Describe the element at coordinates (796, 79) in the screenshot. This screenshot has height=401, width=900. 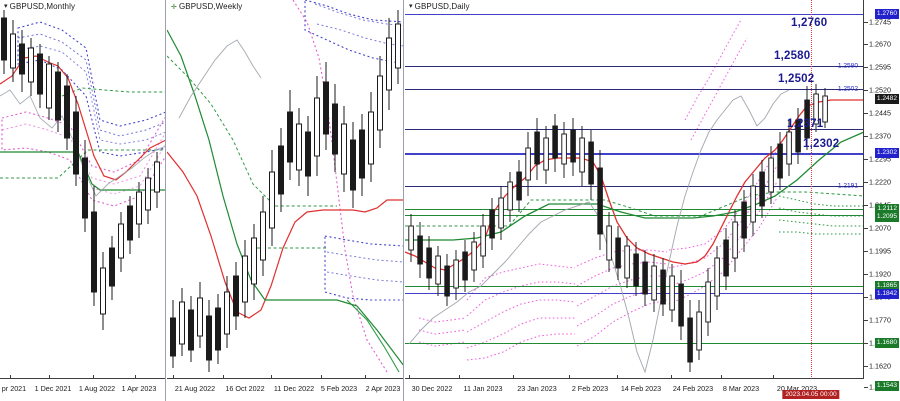
I see `annotation-12502: 1,2502` at that location.